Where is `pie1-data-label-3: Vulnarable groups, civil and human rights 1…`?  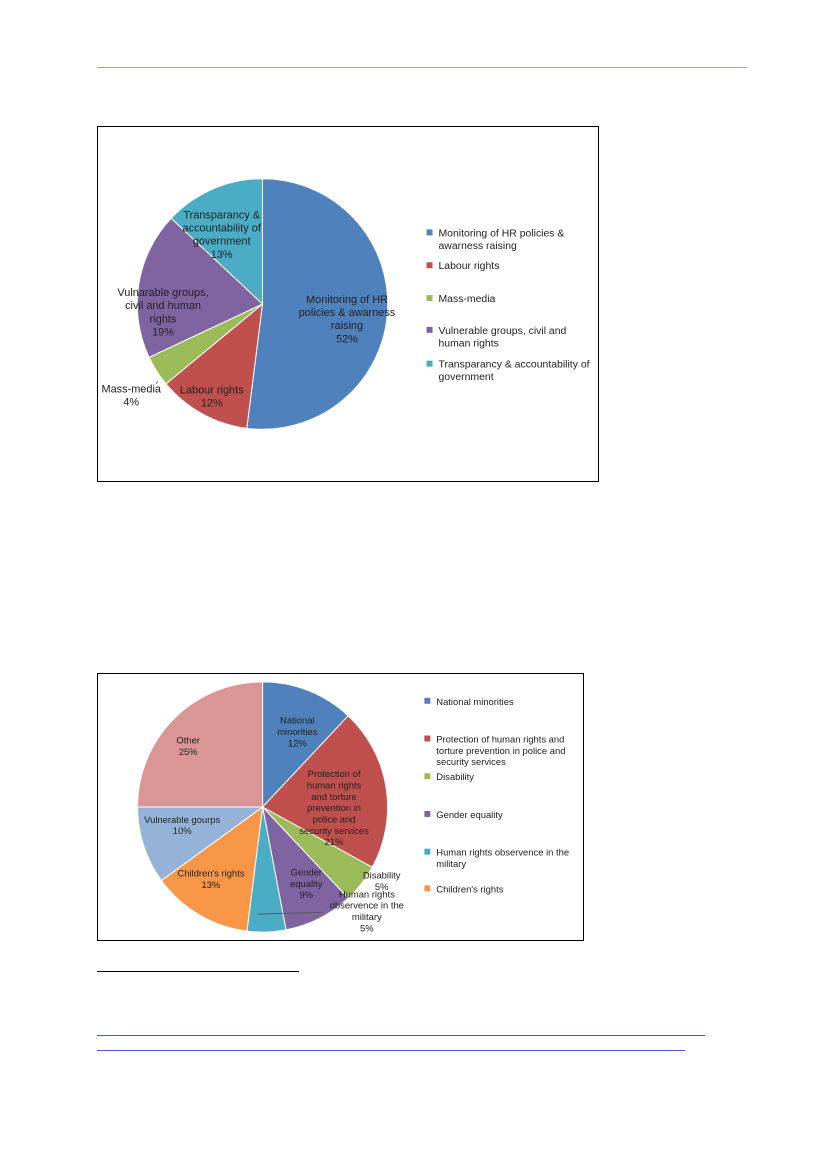 pie1-data-label-3: Vulnarable groups, civil and human rights 1… is located at coordinates (162, 312).